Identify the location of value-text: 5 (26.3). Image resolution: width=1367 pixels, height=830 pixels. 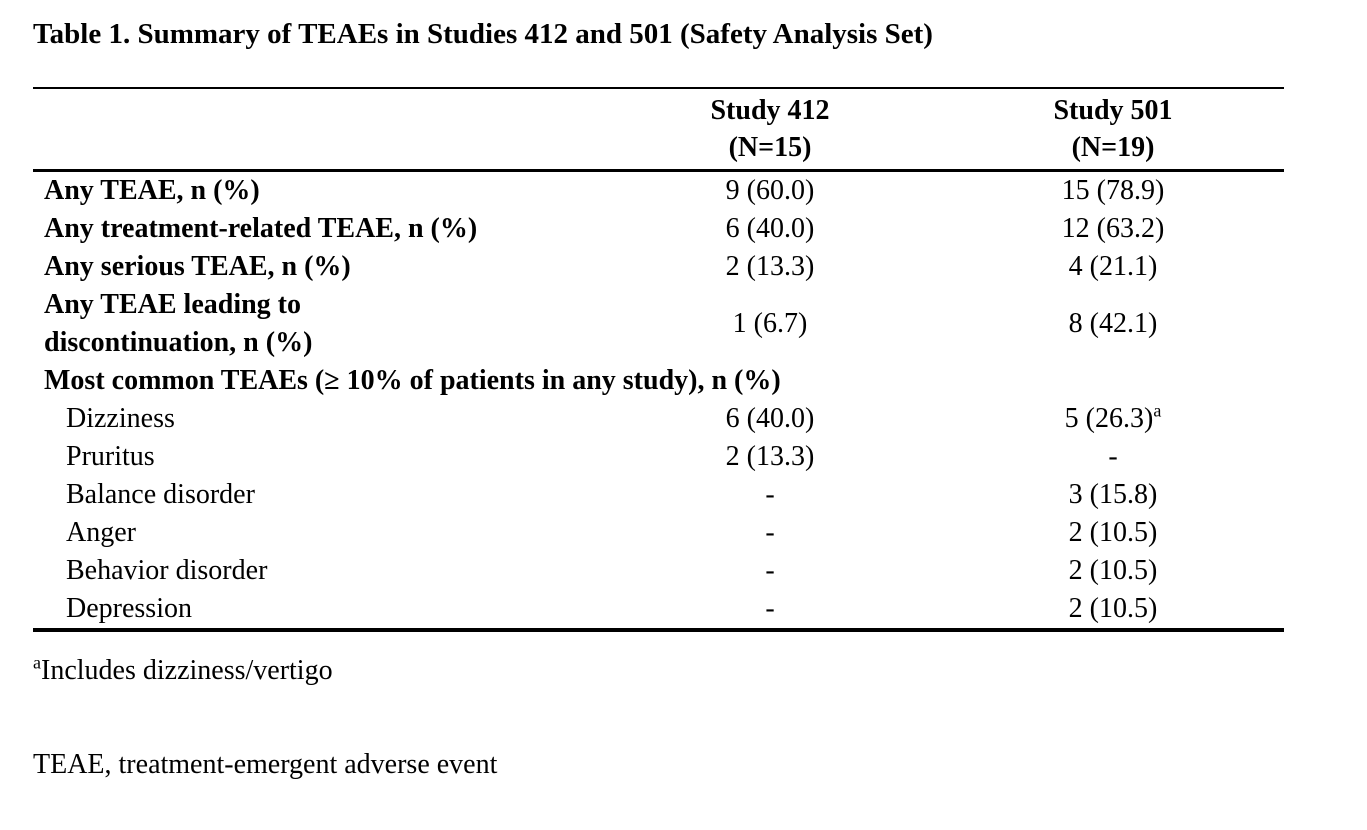
(1109, 418).